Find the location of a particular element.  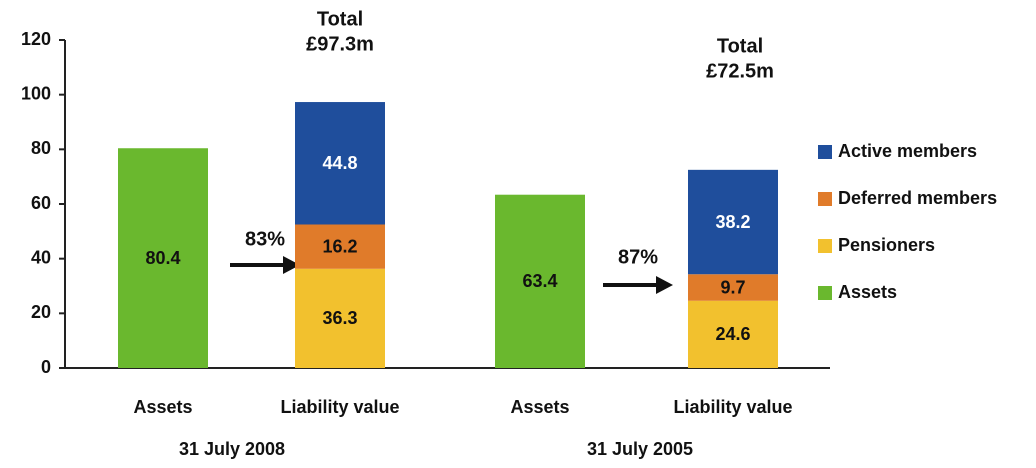

annotation: 87% is located at coordinates (638, 257).